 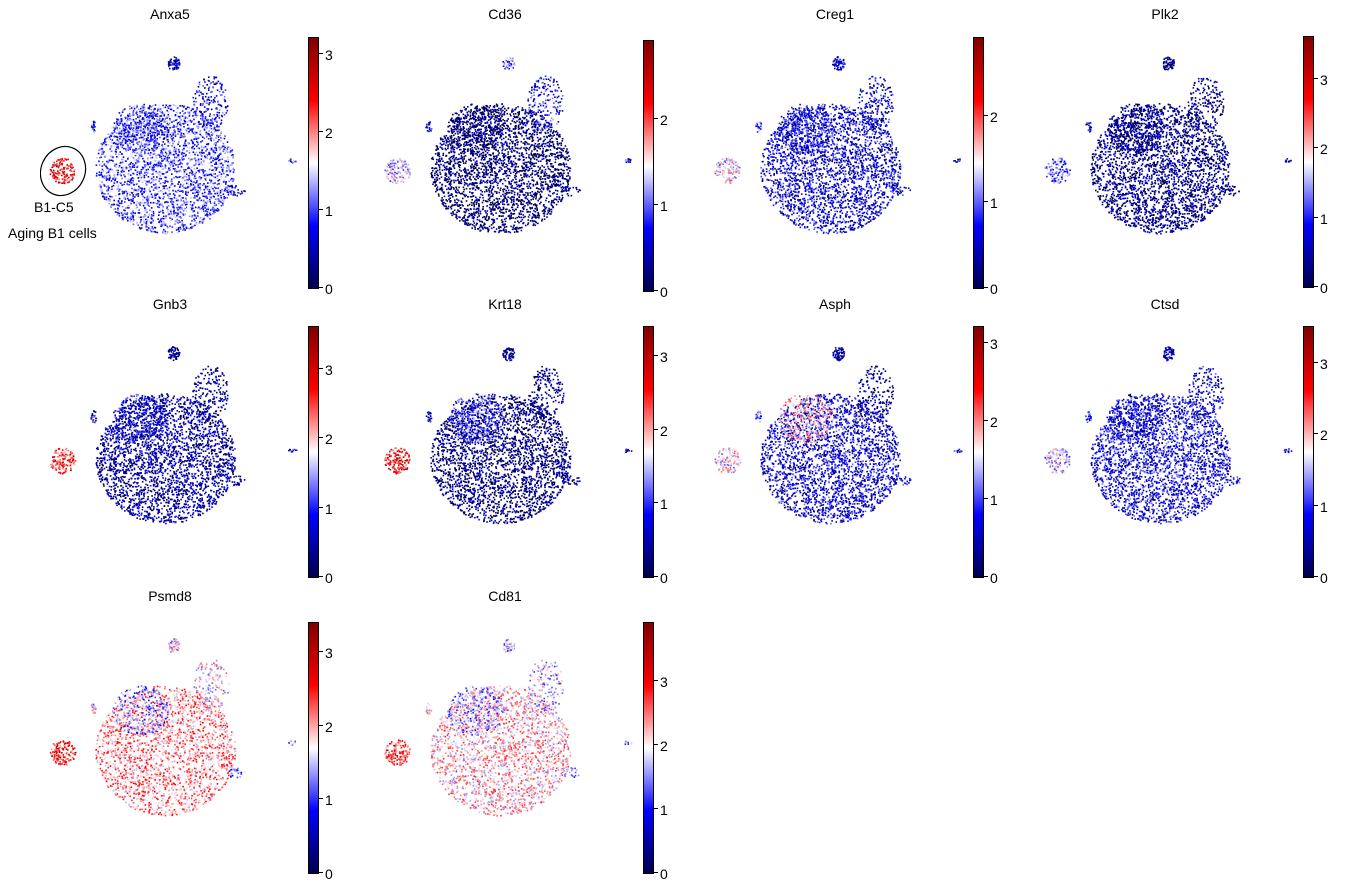 I want to click on panel-title: Gnb3, so click(x=170, y=304).